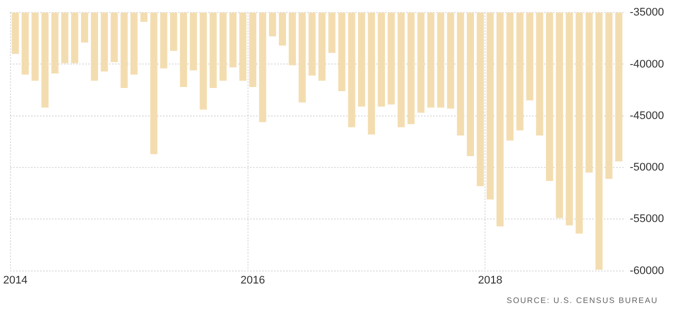  Describe the element at coordinates (647, 116) in the screenshot. I see `y-tick-label: -45000` at that location.